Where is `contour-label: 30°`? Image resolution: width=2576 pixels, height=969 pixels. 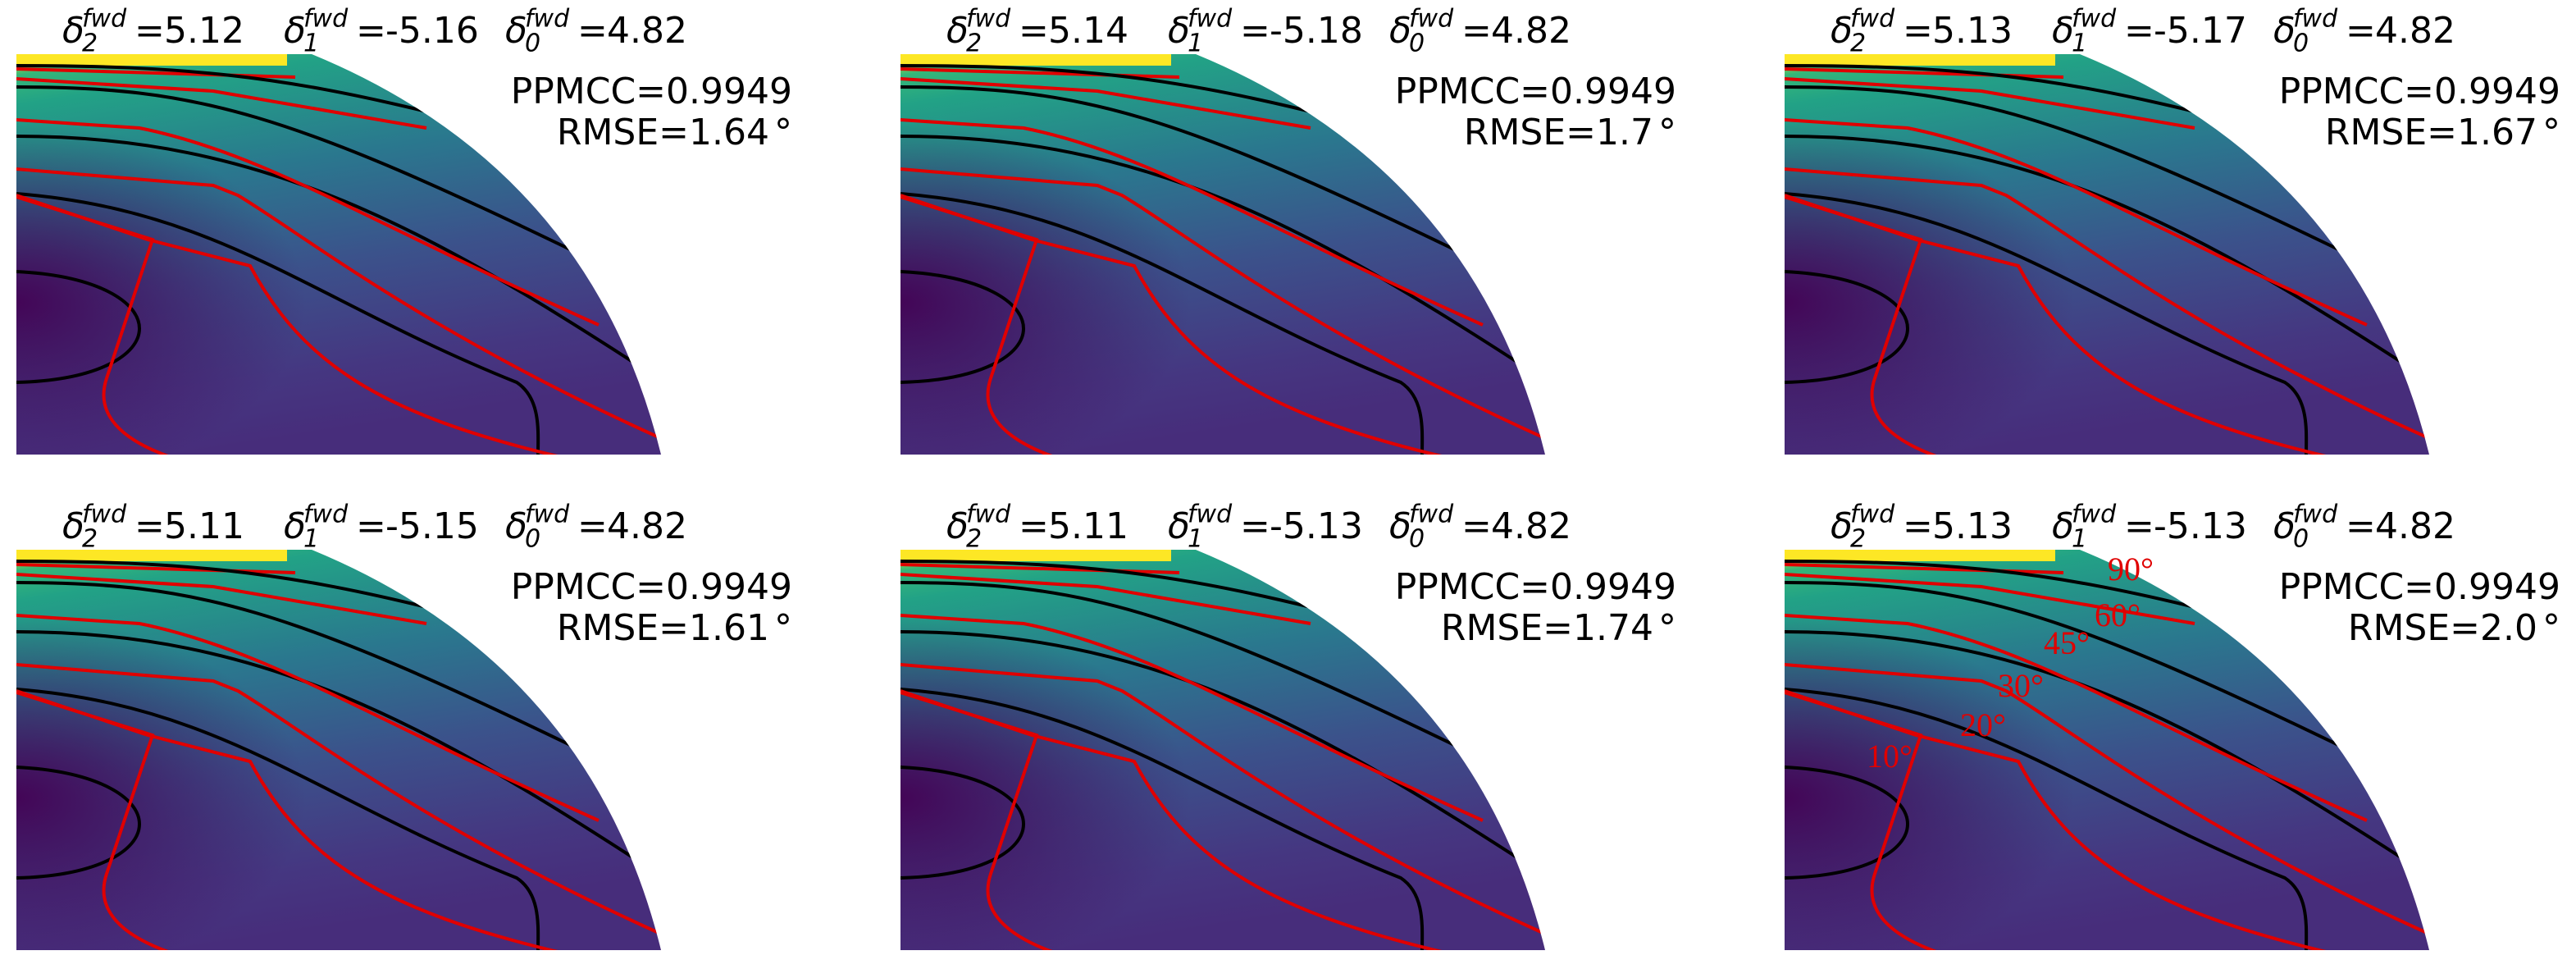
contour-label: 30° is located at coordinates (2021, 685).